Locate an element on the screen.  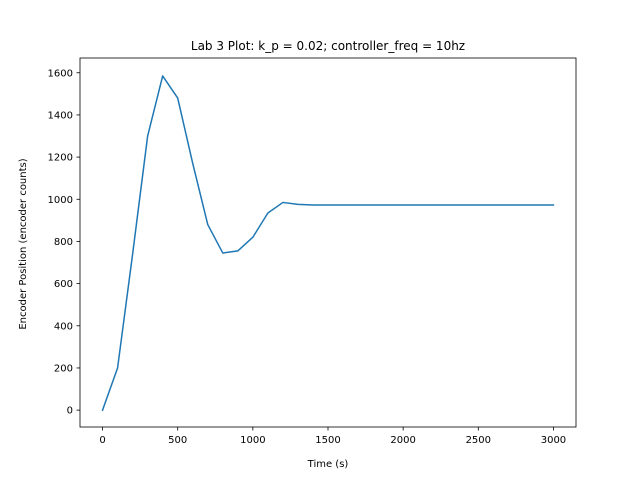
x-tick-label-500: 500 is located at coordinates (177, 440).